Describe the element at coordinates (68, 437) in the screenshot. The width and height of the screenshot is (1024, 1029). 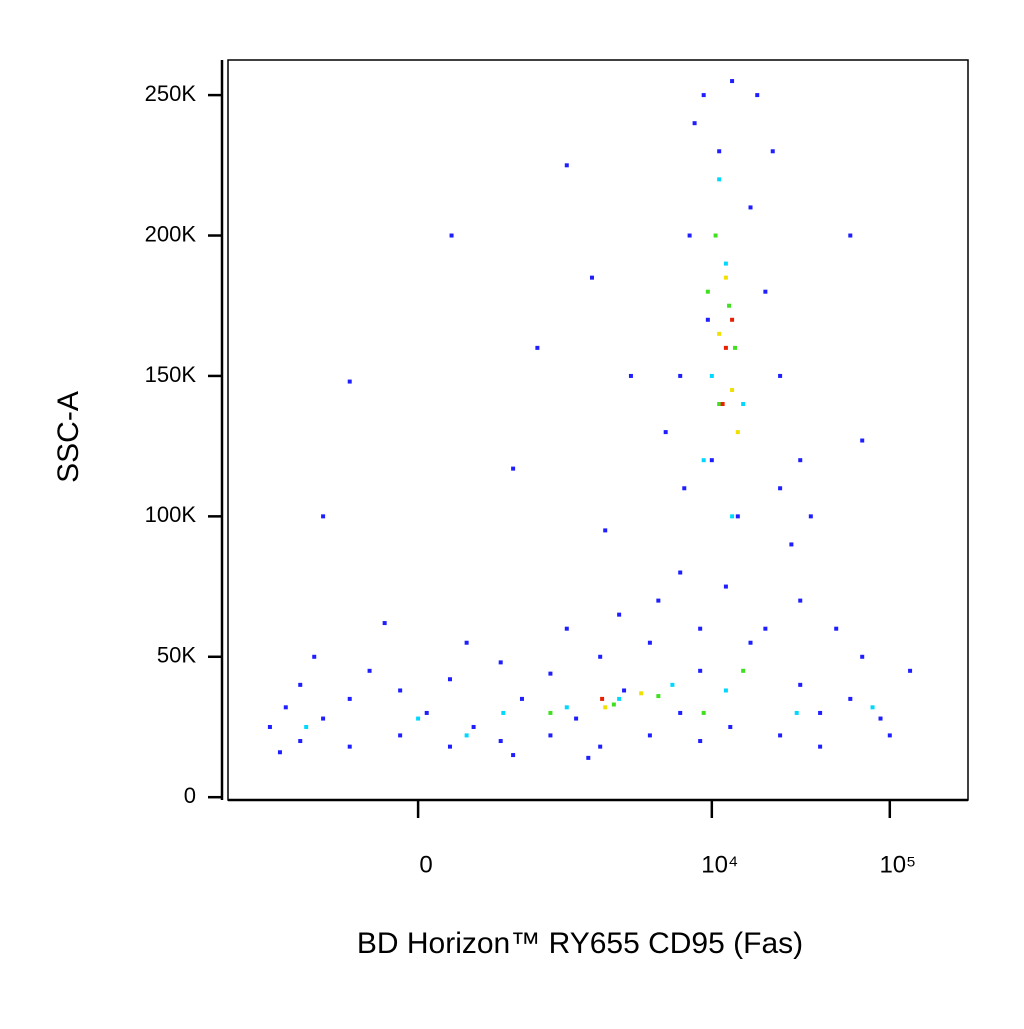
I see `y-axis-label: SSC-A` at that location.